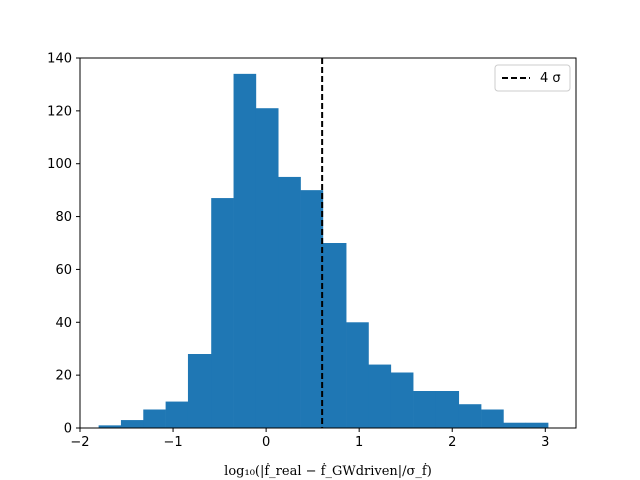 The image size is (640, 480). I want to click on y-tick-label: 60, so click(63, 270).